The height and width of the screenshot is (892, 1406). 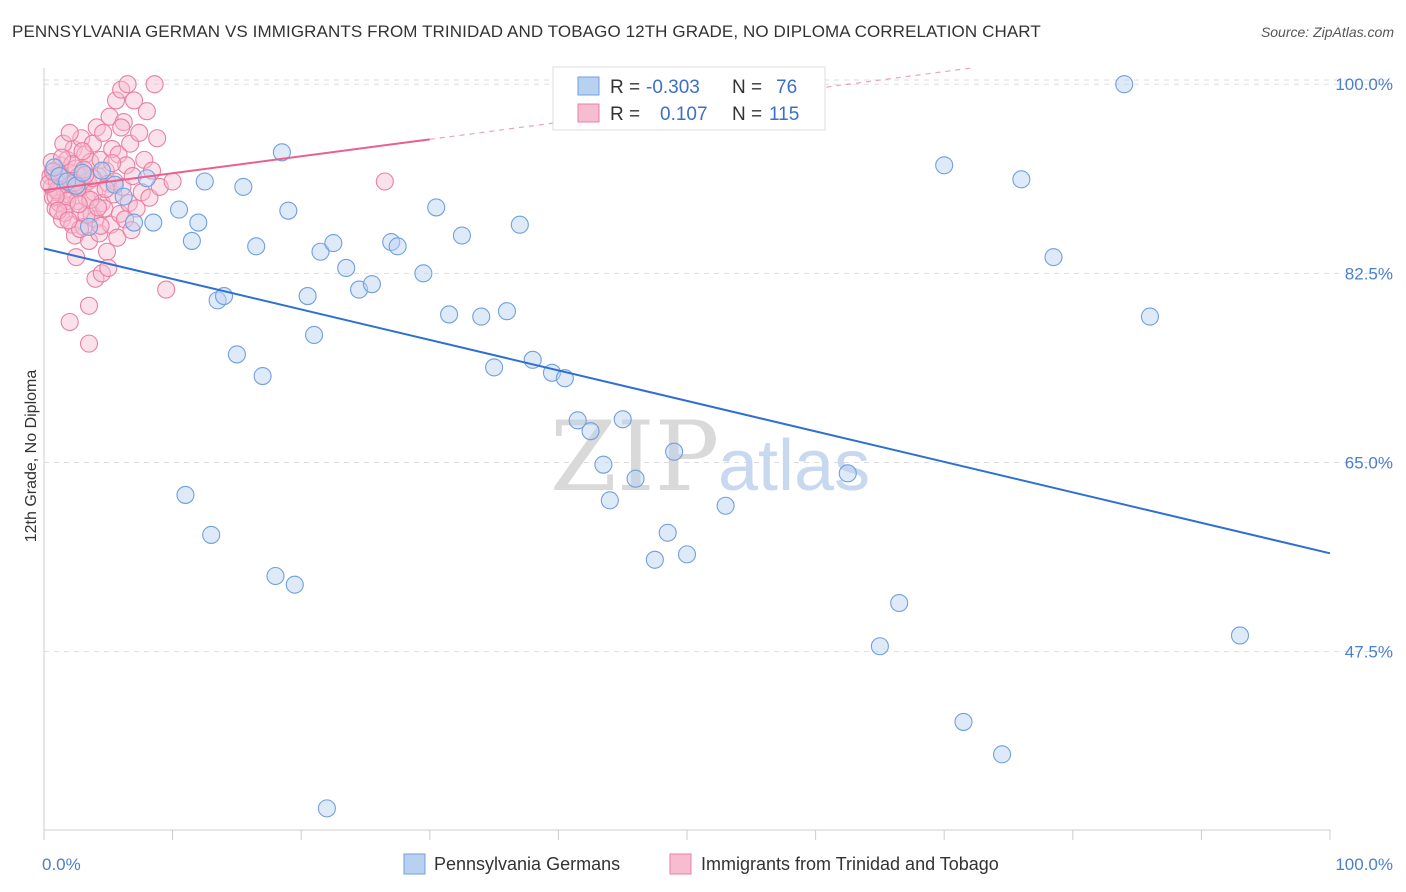 I want to click on legend-n-label-2: N =, so click(x=747, y=114).